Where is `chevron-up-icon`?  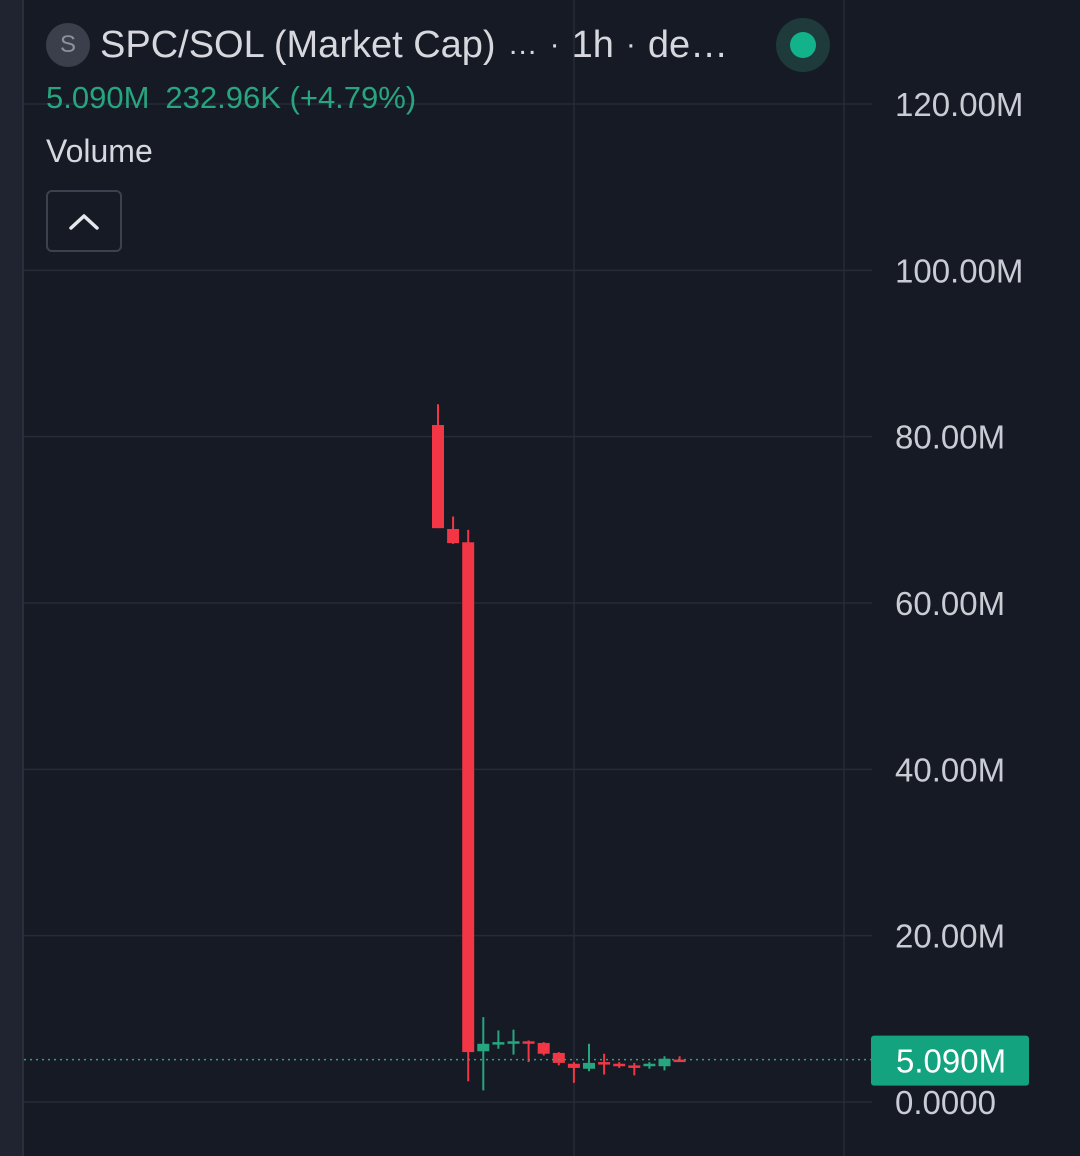 chevron-up-icon is located at coordinates (84, 222).